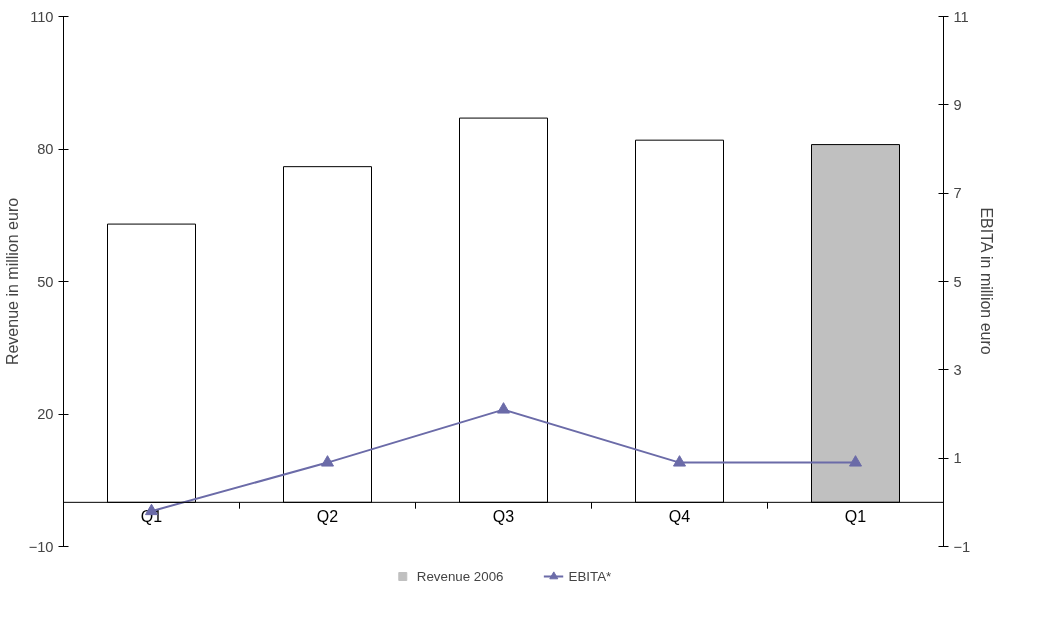 Image resolution: width=1062 pixels, height=633 pixels. What do you see at coordinates (42, 16) in the screenshot?
I see `y-tick-label: 110` at bounding box center [42, 16].